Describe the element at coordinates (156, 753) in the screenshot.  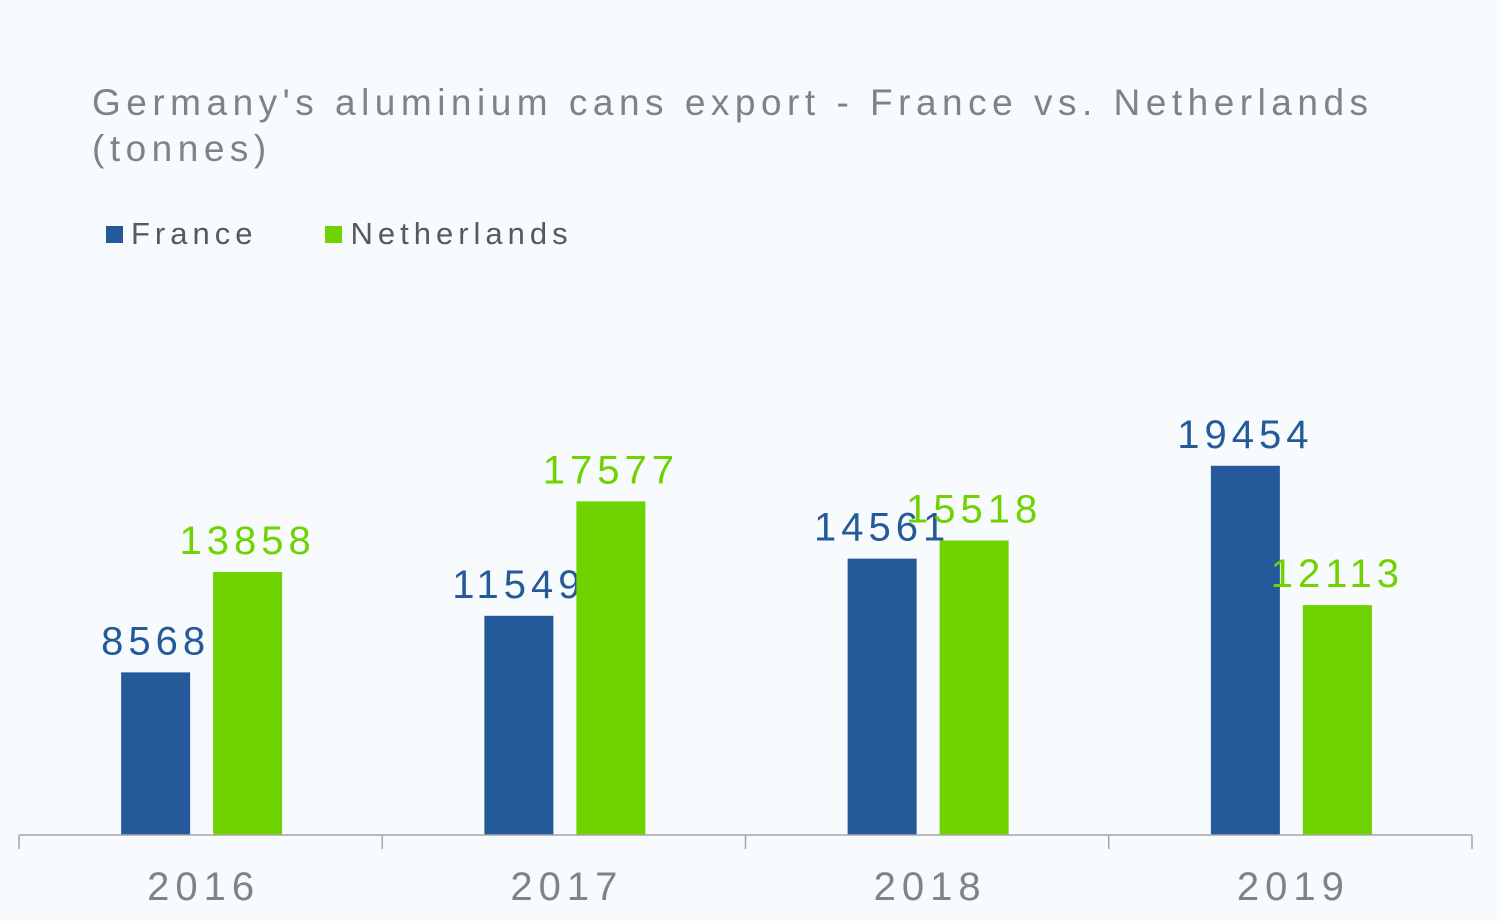
I see `bar-france-2016` at that location.